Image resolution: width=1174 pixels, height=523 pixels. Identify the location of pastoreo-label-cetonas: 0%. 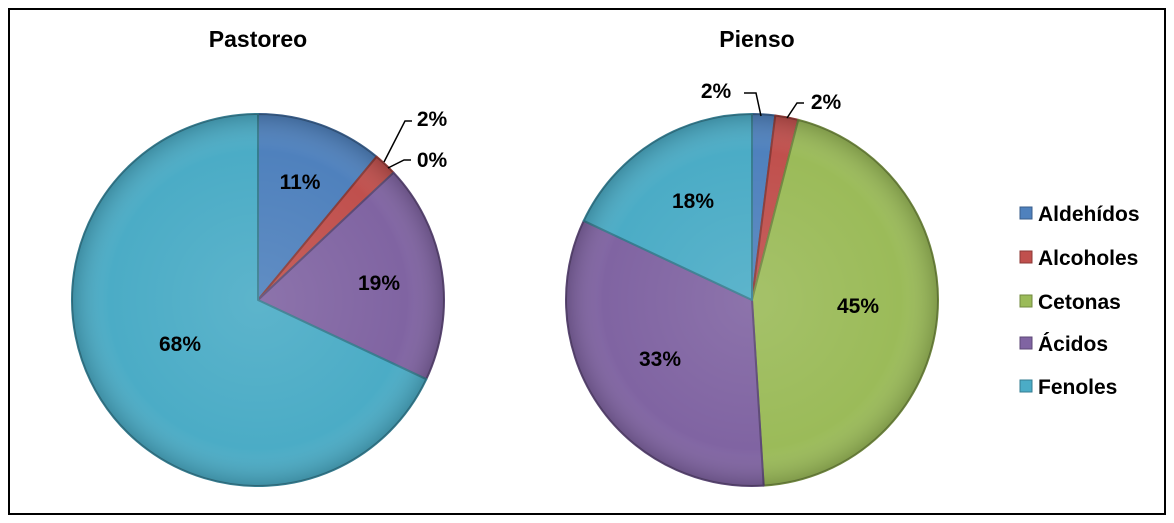
(432, 160).